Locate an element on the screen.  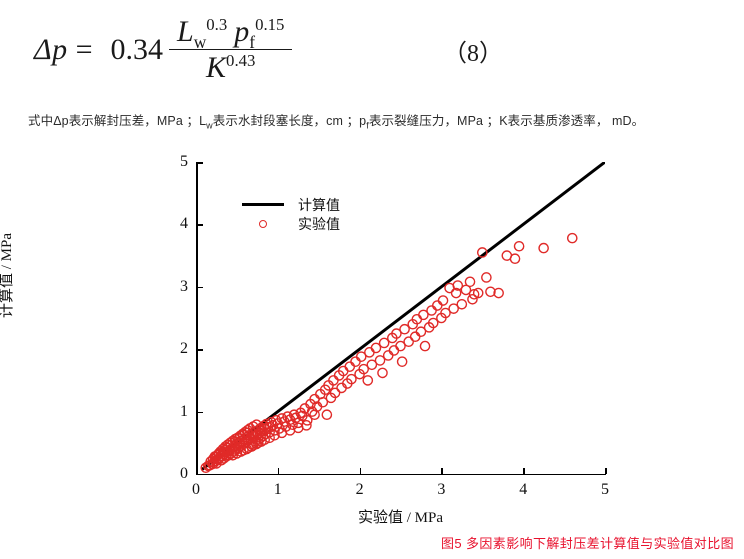
y-tick-label-1: 1 is located at coordinates (184, 411).